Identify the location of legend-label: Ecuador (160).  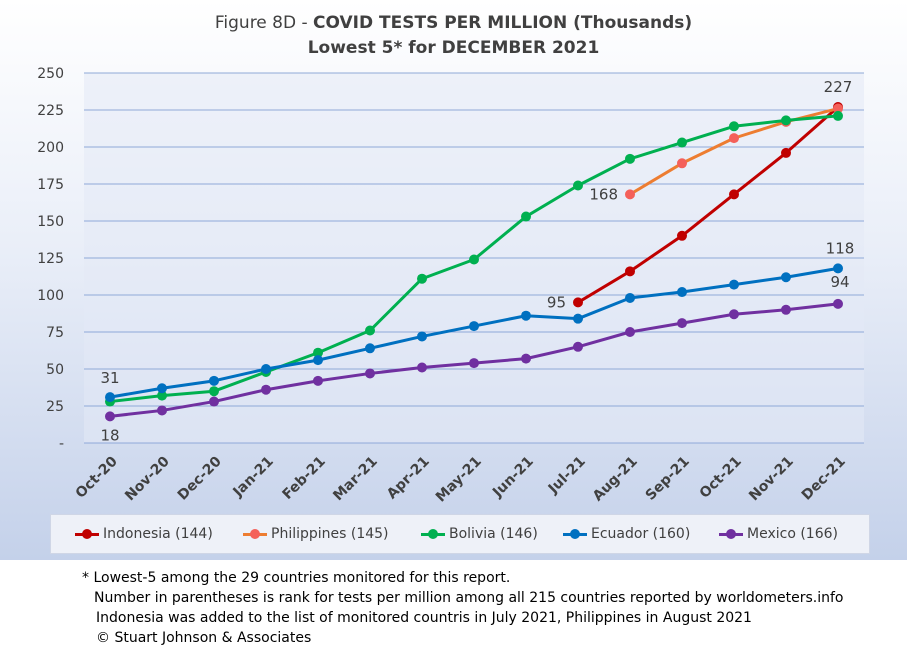
(641, 534).